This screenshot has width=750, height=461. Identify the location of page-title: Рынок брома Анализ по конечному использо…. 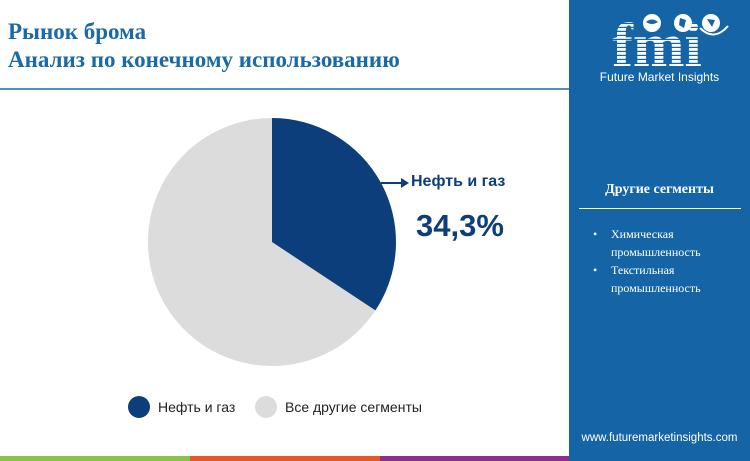
(204, 46).